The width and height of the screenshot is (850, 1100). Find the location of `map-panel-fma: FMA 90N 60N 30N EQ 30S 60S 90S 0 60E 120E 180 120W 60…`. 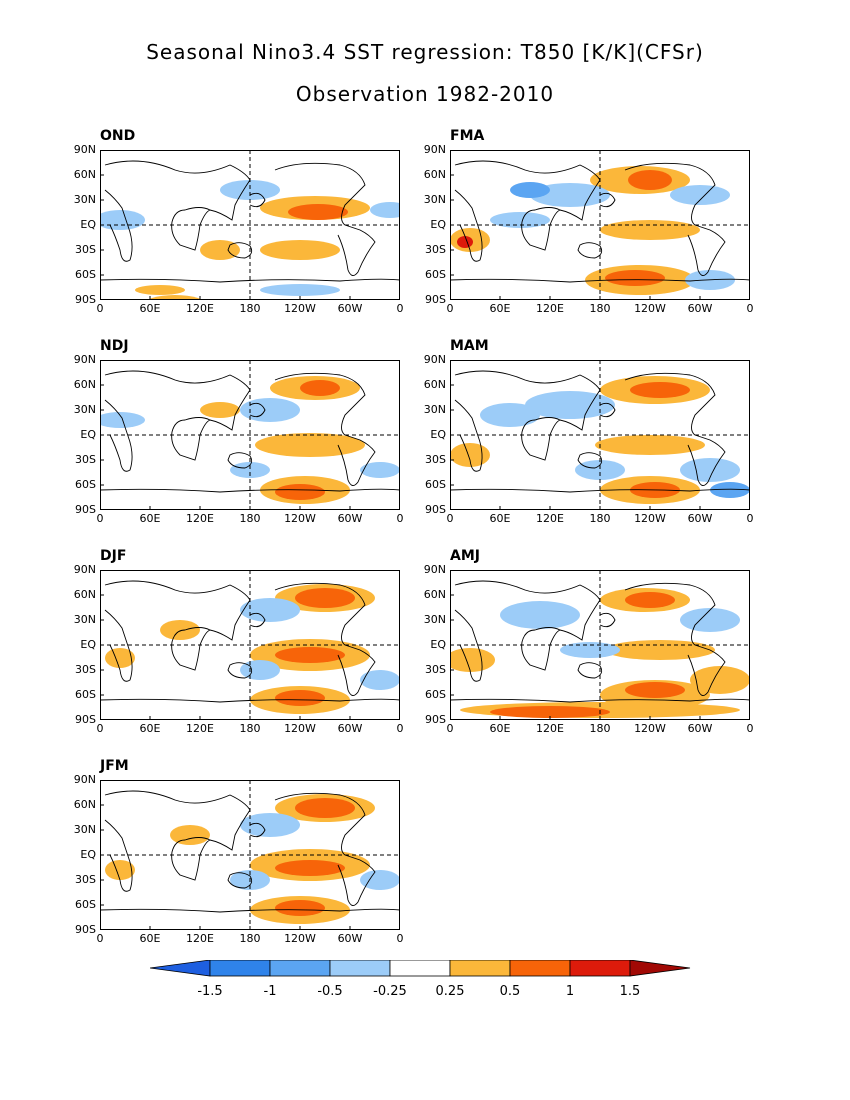

map-panel-fma: FMA 90N 60N 30N EQ 30S 60S 90S 0 60E 120E 180 120W 60… is located at coordinates (552, 225).